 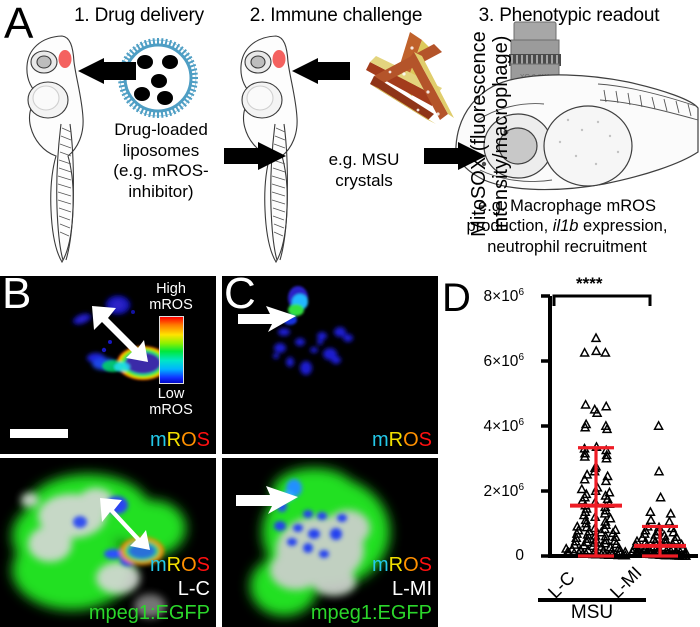 What do you see at coordinates (456, 298) in the screenshot?
I see `panel-d-letter: D` at bounding box center [456, 298].